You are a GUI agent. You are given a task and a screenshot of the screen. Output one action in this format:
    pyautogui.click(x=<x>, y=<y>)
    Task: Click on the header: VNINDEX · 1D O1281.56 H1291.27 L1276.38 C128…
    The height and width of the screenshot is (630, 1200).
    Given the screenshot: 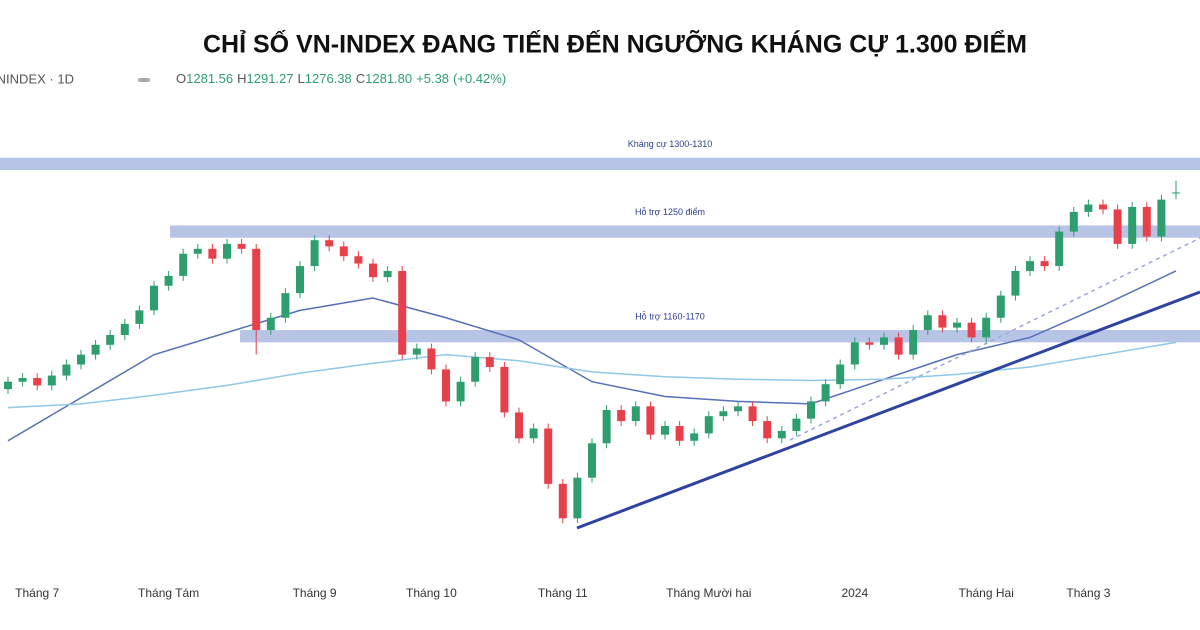 What is the action you would take?
    pyautogui.click(x=253, y=78)
    